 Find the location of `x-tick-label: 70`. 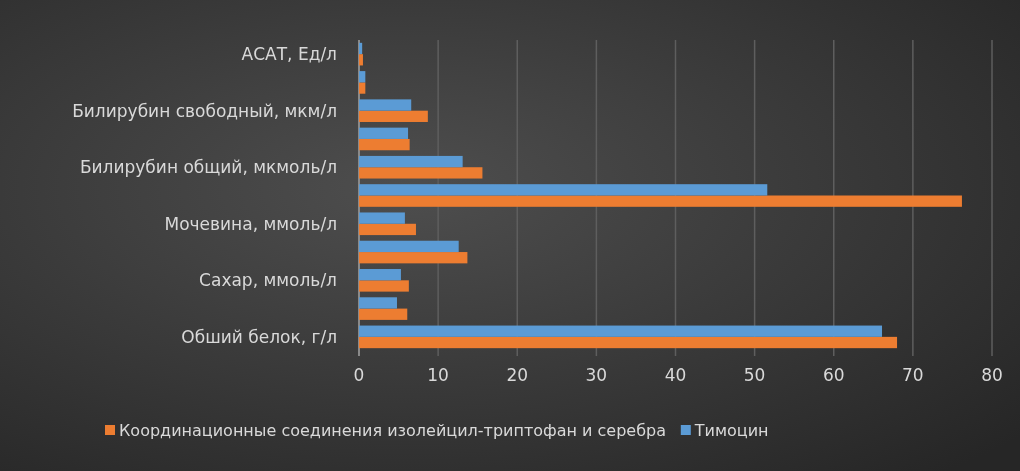

x-tick-label: 70 is located at coordinates (913, 375).